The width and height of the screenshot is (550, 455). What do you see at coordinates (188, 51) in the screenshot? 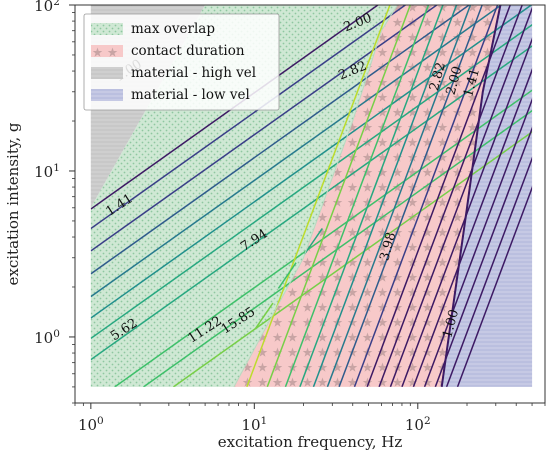
I see `legend-label: contact duration` at bounding box center [188, 51].